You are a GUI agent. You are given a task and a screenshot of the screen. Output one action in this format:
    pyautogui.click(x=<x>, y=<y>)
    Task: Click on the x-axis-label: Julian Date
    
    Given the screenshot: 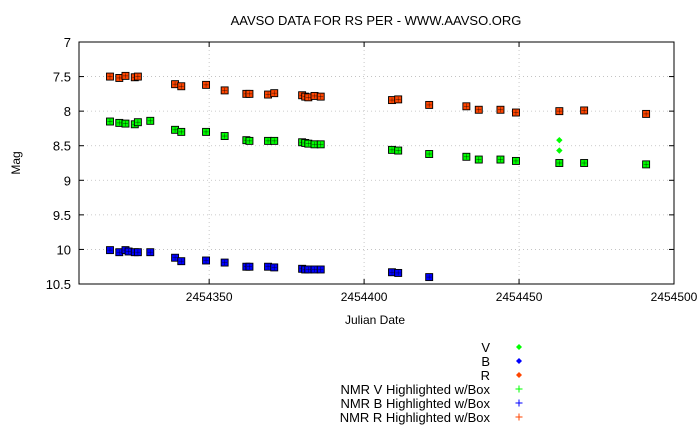 What is the action you would take?
    pyautogui.click(x=375, y=320)
    